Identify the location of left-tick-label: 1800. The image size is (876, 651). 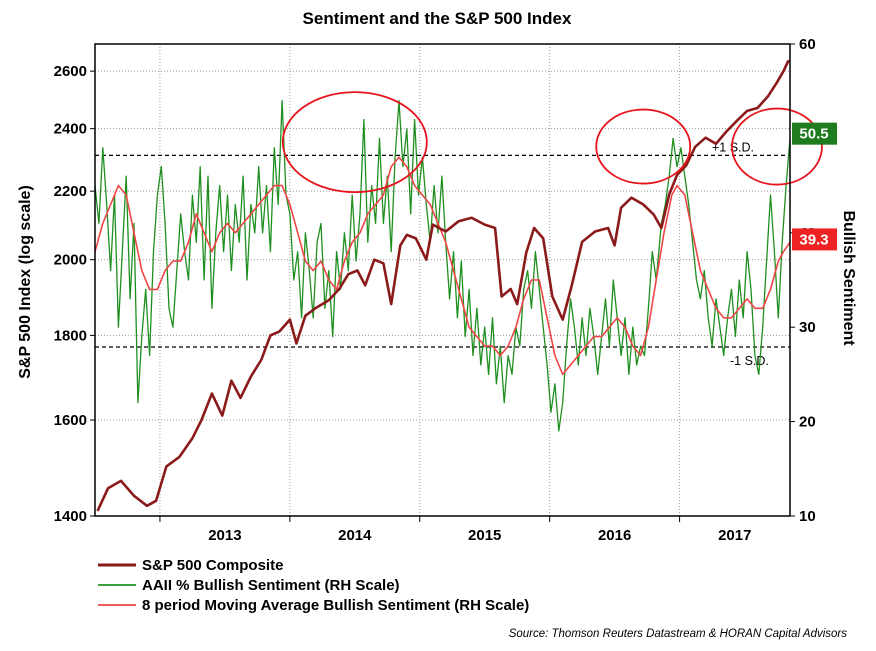
(70, 335).